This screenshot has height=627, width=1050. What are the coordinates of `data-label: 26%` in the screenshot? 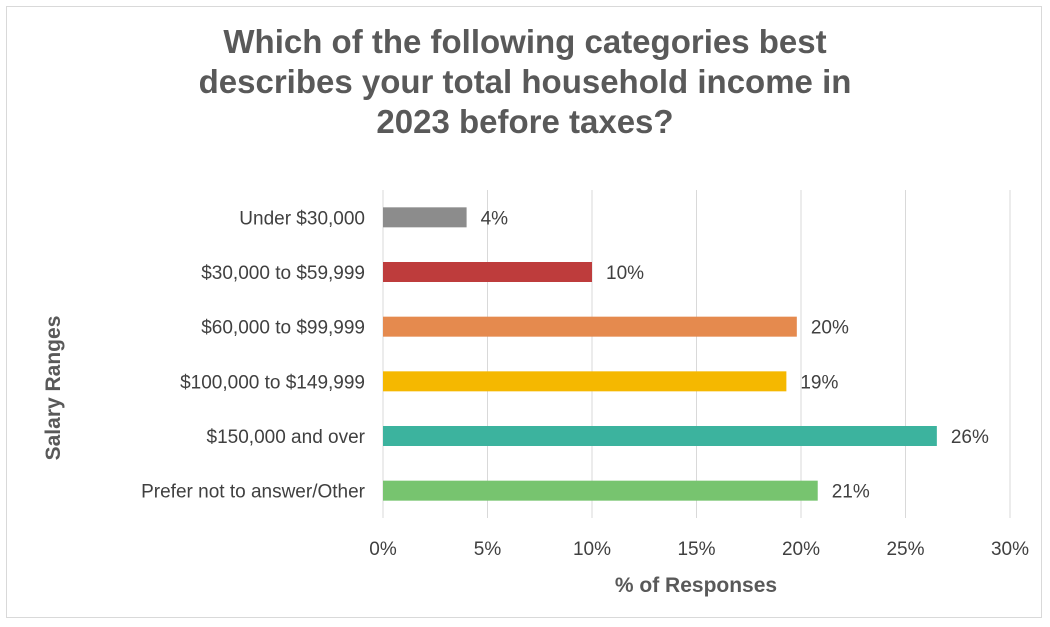 It's located at (970, 437).